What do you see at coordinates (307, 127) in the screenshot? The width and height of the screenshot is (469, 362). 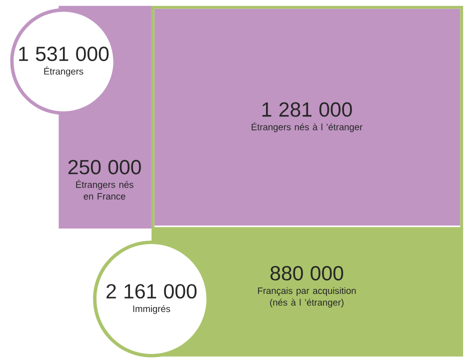 I see `category-label: Étrangers nés à l ’étranger` at bounding box center [307, 127].